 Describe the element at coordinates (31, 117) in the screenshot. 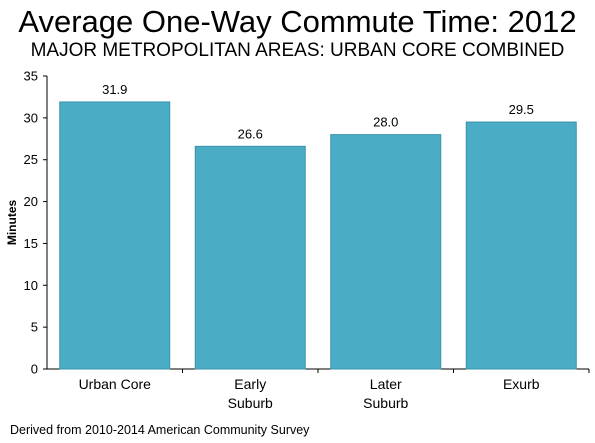

I see `y-tick-label: 30` at that location.